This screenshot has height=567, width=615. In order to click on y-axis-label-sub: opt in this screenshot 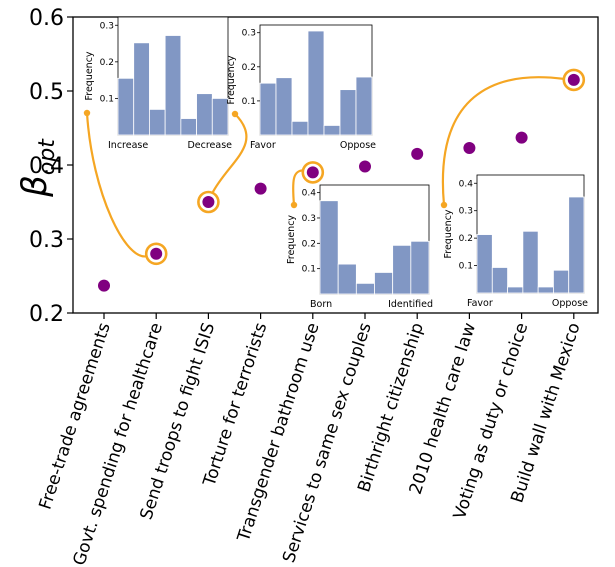, I will do `click(47, 156)`.